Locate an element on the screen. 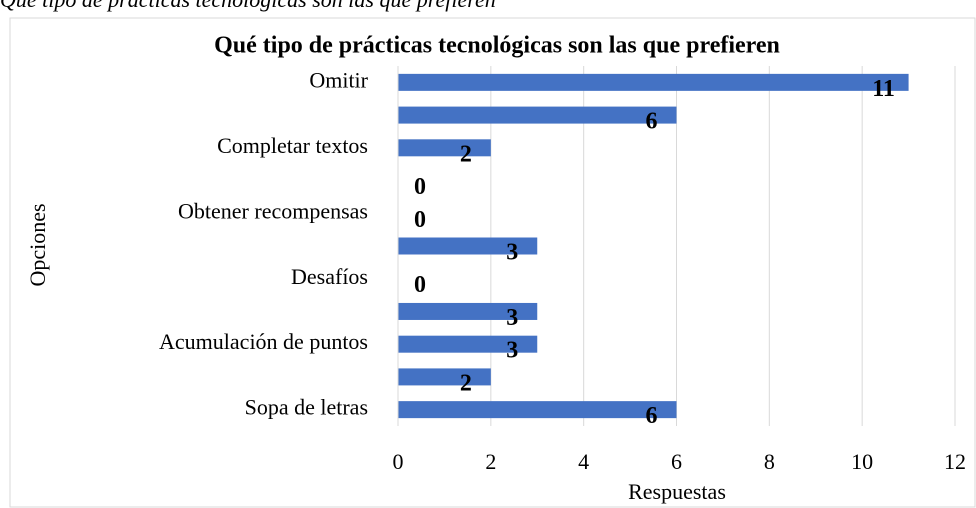 The height and width of the screenshot is (508, 976). x-tick-label: 4 is located at coordinates (583, 461).